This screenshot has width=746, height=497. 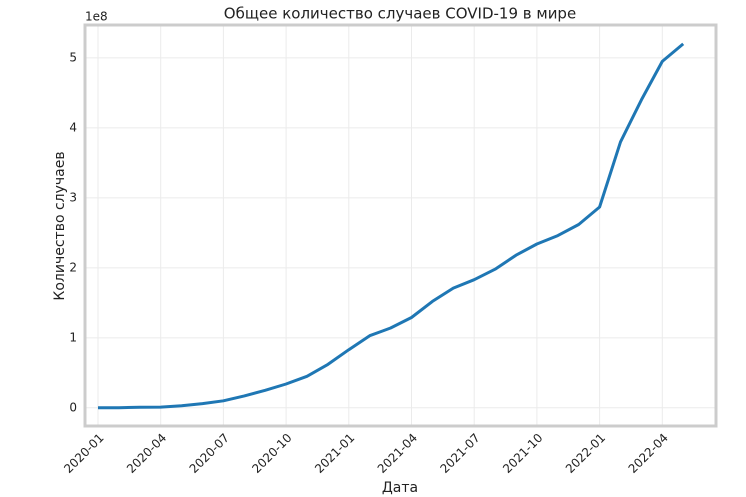 What do you see at coordinates (96, 17) in the screenshot?
I see `y-offset-label: 1e8` at bounding box center [96, 17].